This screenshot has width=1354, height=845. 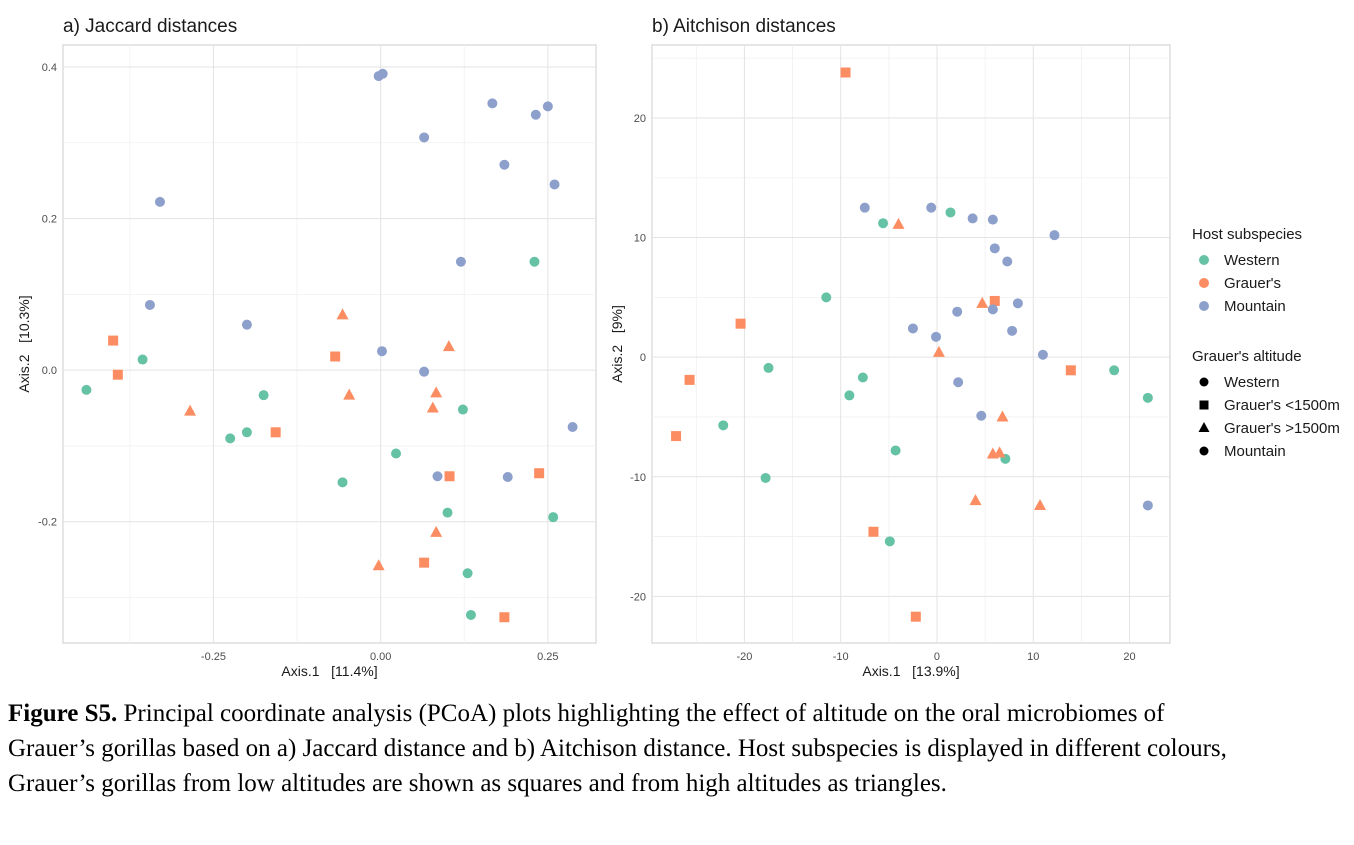 What do you see at coordinates (49, 220) in the screenshot?
I see `y-tick-label: 0.2` at bounding box center [49, 220].